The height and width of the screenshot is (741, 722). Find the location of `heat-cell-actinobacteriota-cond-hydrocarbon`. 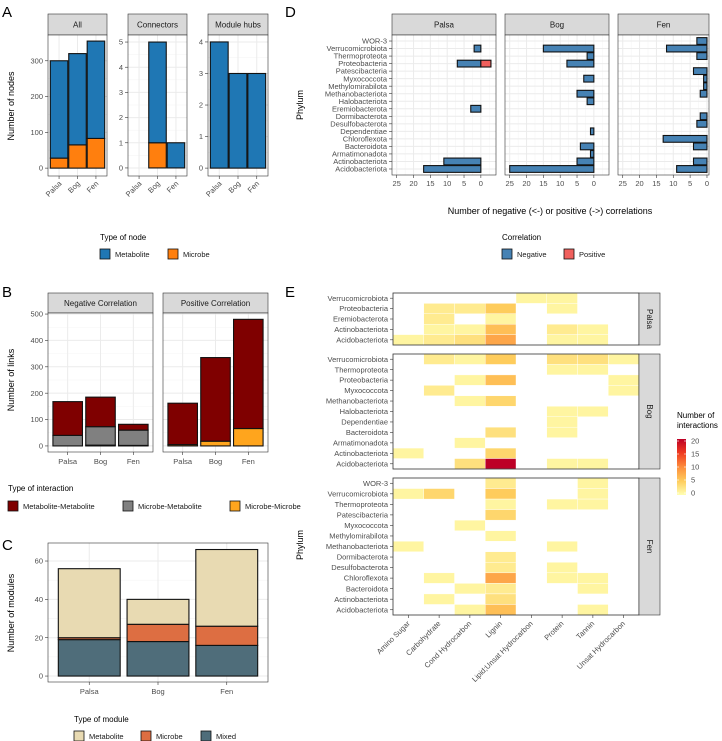

heat-cell-actinobacteriota-cond-hydrocarbon is located at coordinates (470, 329).